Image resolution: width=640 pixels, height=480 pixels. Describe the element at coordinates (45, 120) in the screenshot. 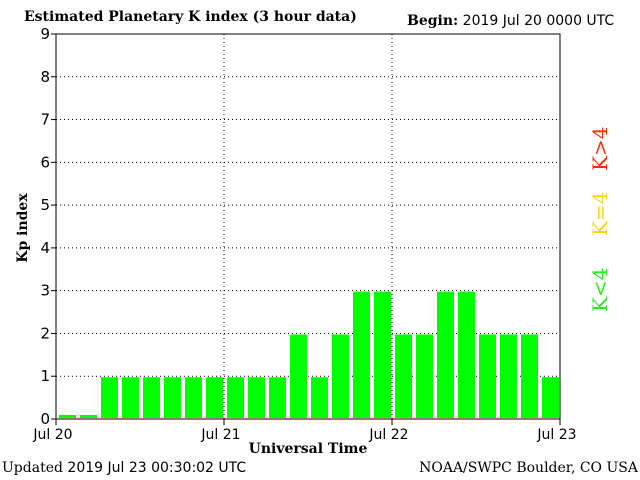

I see `y-tick-label: 7` at that location.